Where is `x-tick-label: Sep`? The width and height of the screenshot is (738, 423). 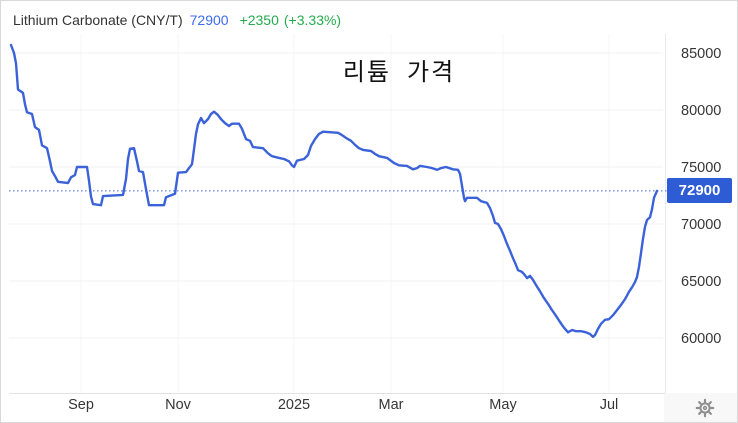 x-tick-label: Sep is located at coordinates (81, 405).